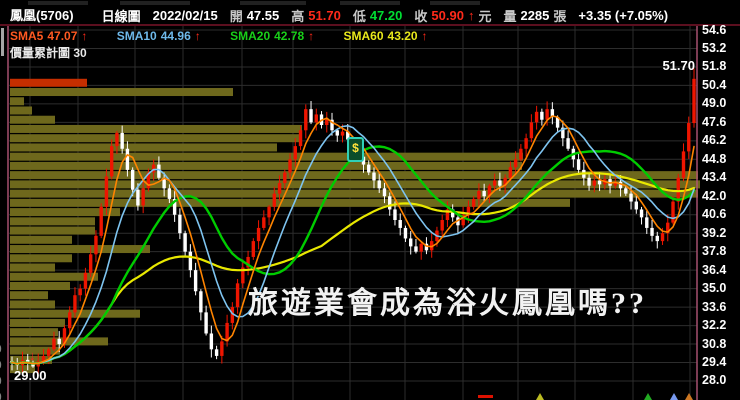  Describe the element at coordinates (263, 15) in the screenshot. I see `open-value: 47.55` at that location.